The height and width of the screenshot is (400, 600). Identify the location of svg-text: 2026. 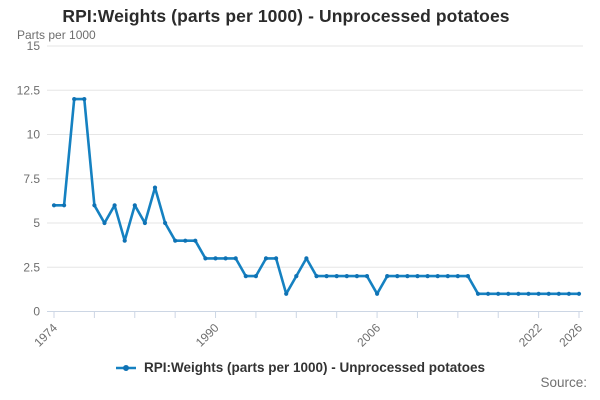
(570, 334).